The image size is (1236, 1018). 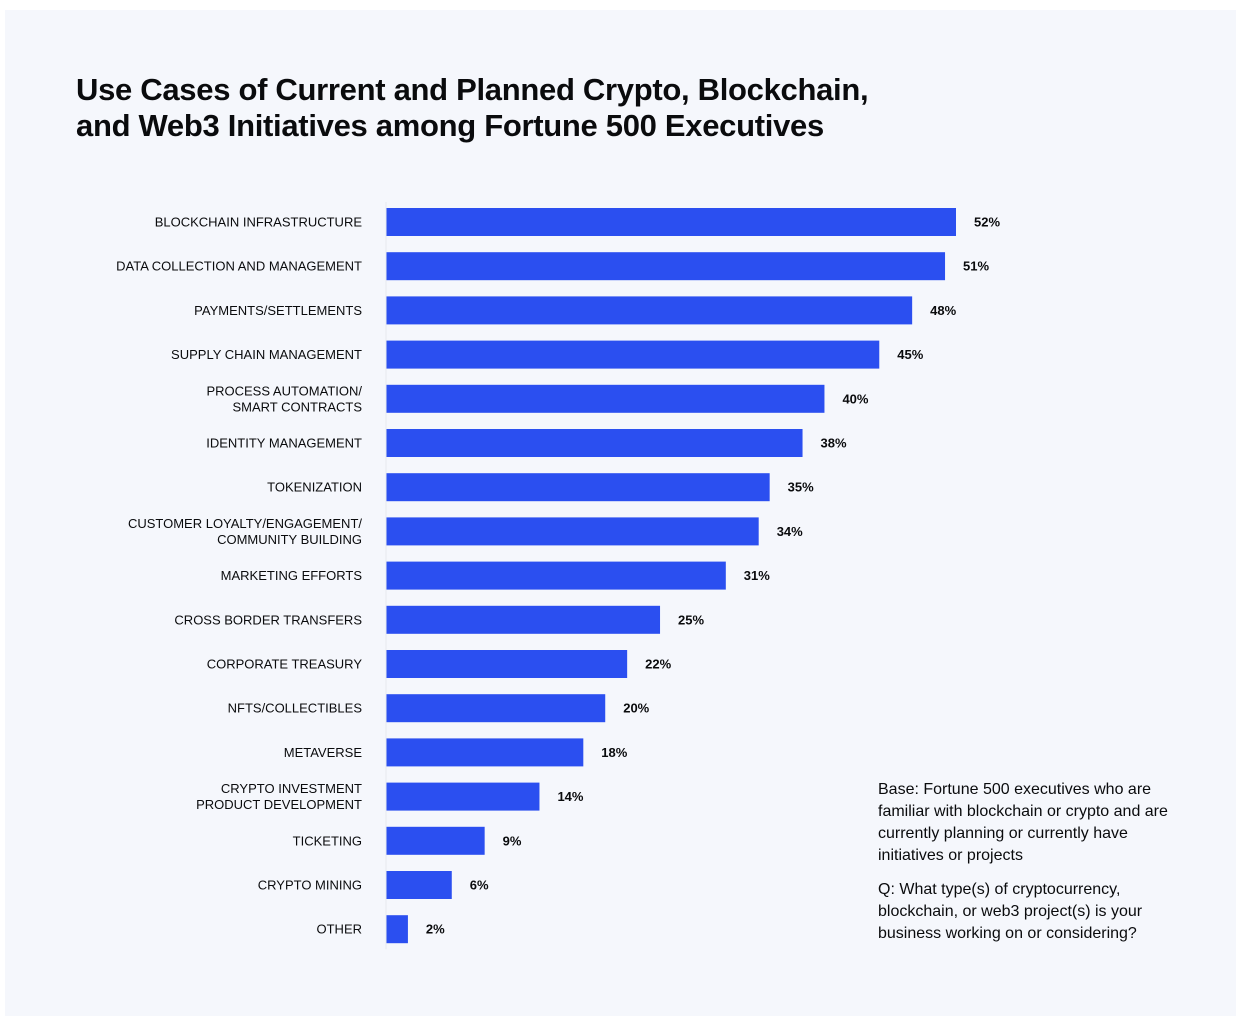 What do you see at coordinates (790, 531) in the screenshot?
I see `bar-value-label: 34%` at bounding box center [790, 531].